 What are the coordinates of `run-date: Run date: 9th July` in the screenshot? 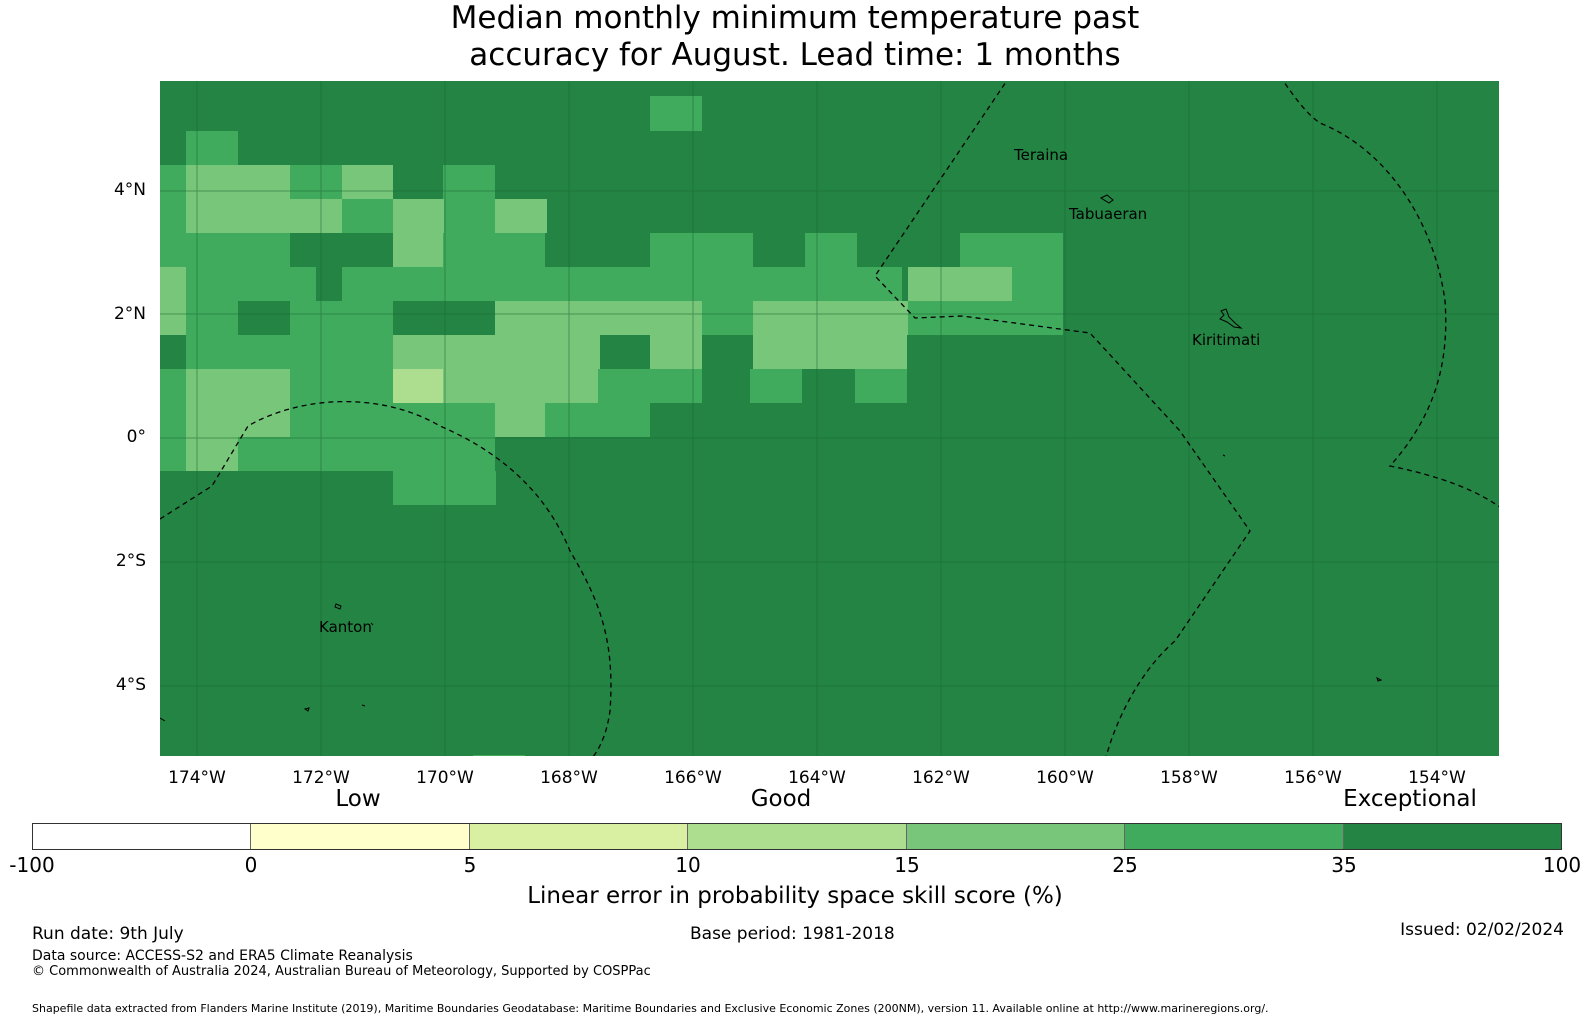 It's located at (108, 934).